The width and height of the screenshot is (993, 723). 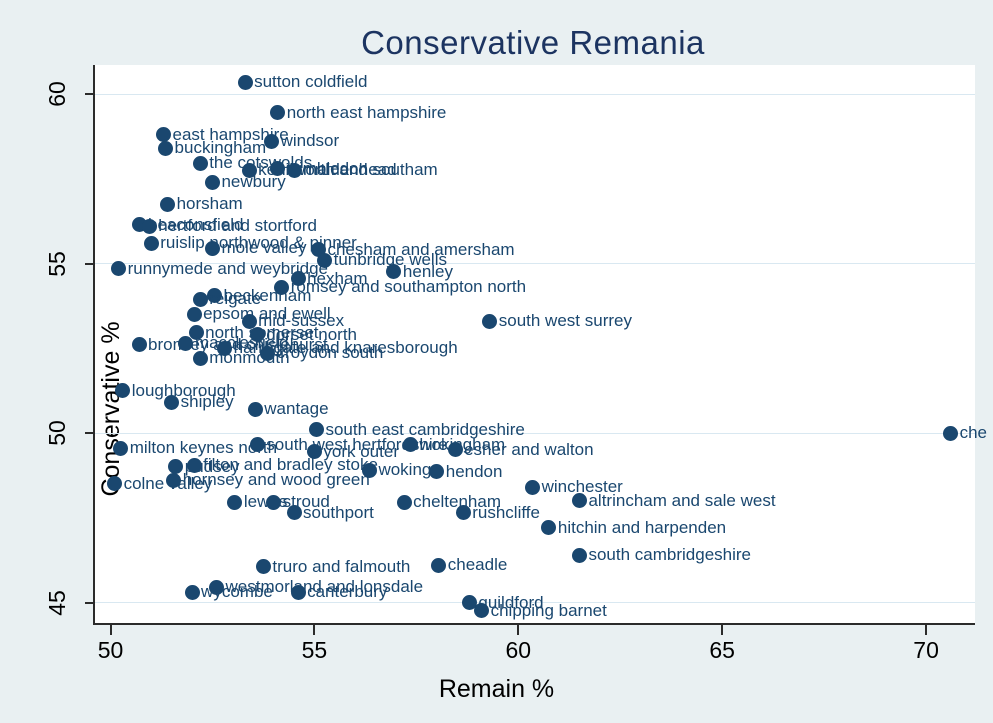 I want to click on point-label: newbury, so click(x=253, y=182).